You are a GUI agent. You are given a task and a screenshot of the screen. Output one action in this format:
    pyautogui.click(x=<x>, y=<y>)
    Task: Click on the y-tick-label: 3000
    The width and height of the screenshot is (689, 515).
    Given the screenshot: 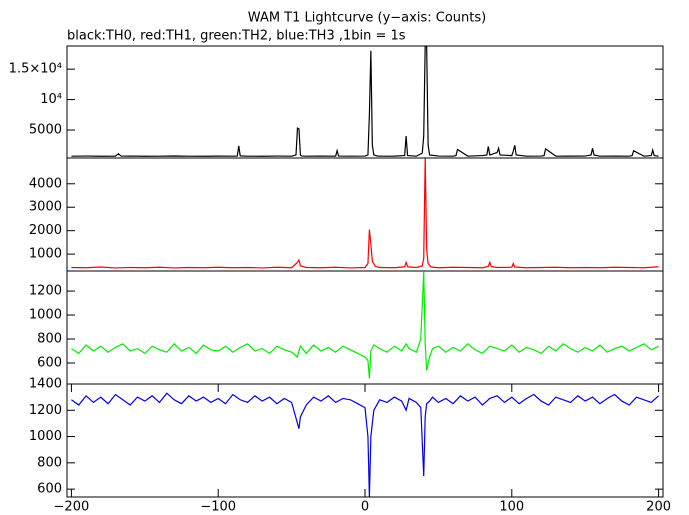 What is the action you would take?
    pyautogui.click(x=45, y=207)
    